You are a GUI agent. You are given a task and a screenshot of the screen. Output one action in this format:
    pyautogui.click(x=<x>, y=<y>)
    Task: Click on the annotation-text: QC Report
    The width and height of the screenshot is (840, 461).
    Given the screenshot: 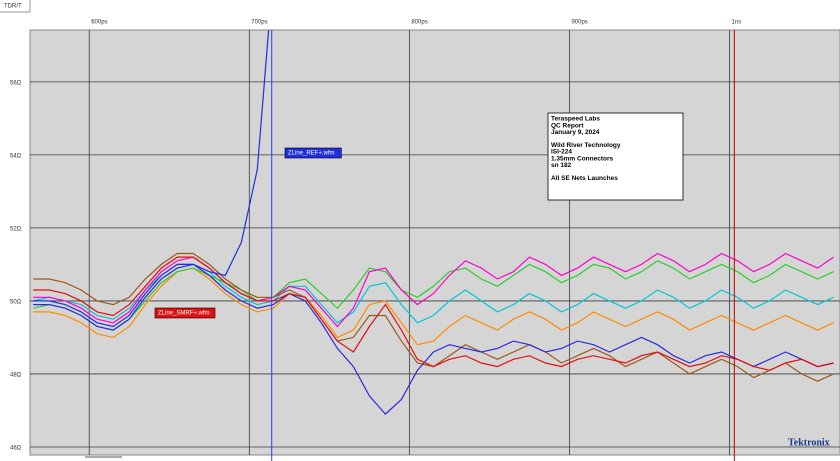 What is the action you would take?
    pyautogui.click(x=567, y=125)
    